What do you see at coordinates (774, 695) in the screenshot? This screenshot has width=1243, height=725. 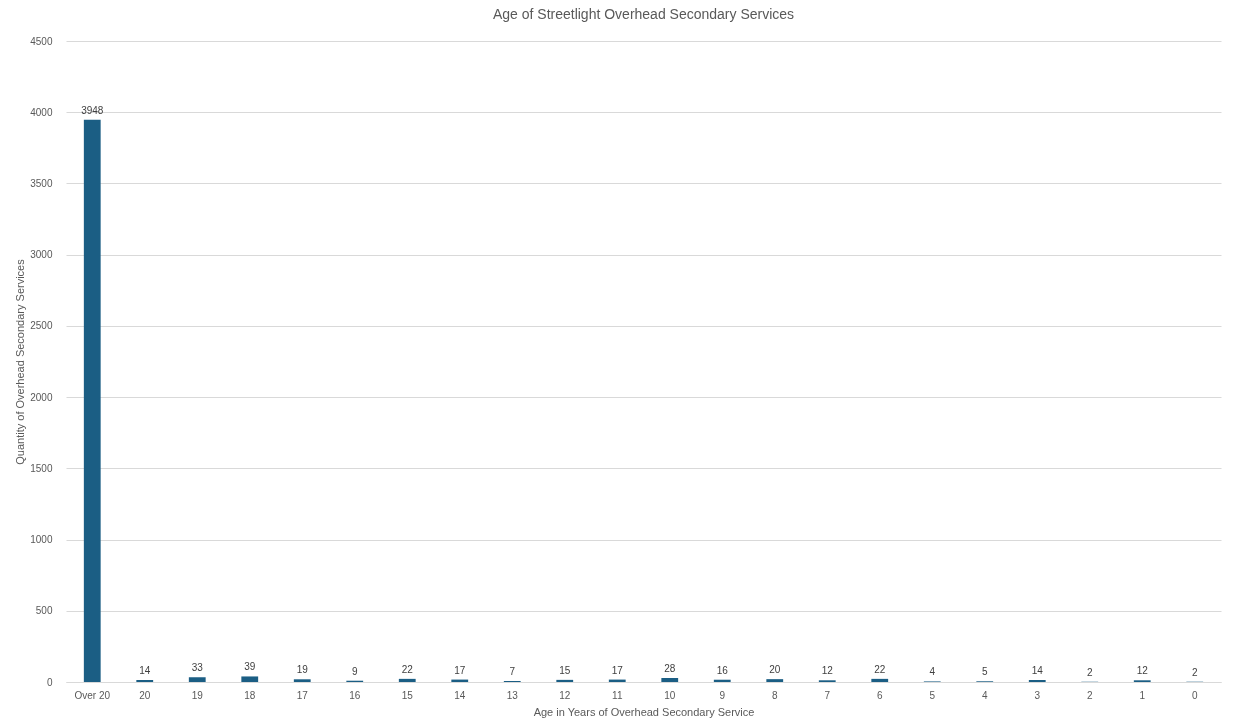 I see `x-tick-label: 8` at bounding box center [774, 695].